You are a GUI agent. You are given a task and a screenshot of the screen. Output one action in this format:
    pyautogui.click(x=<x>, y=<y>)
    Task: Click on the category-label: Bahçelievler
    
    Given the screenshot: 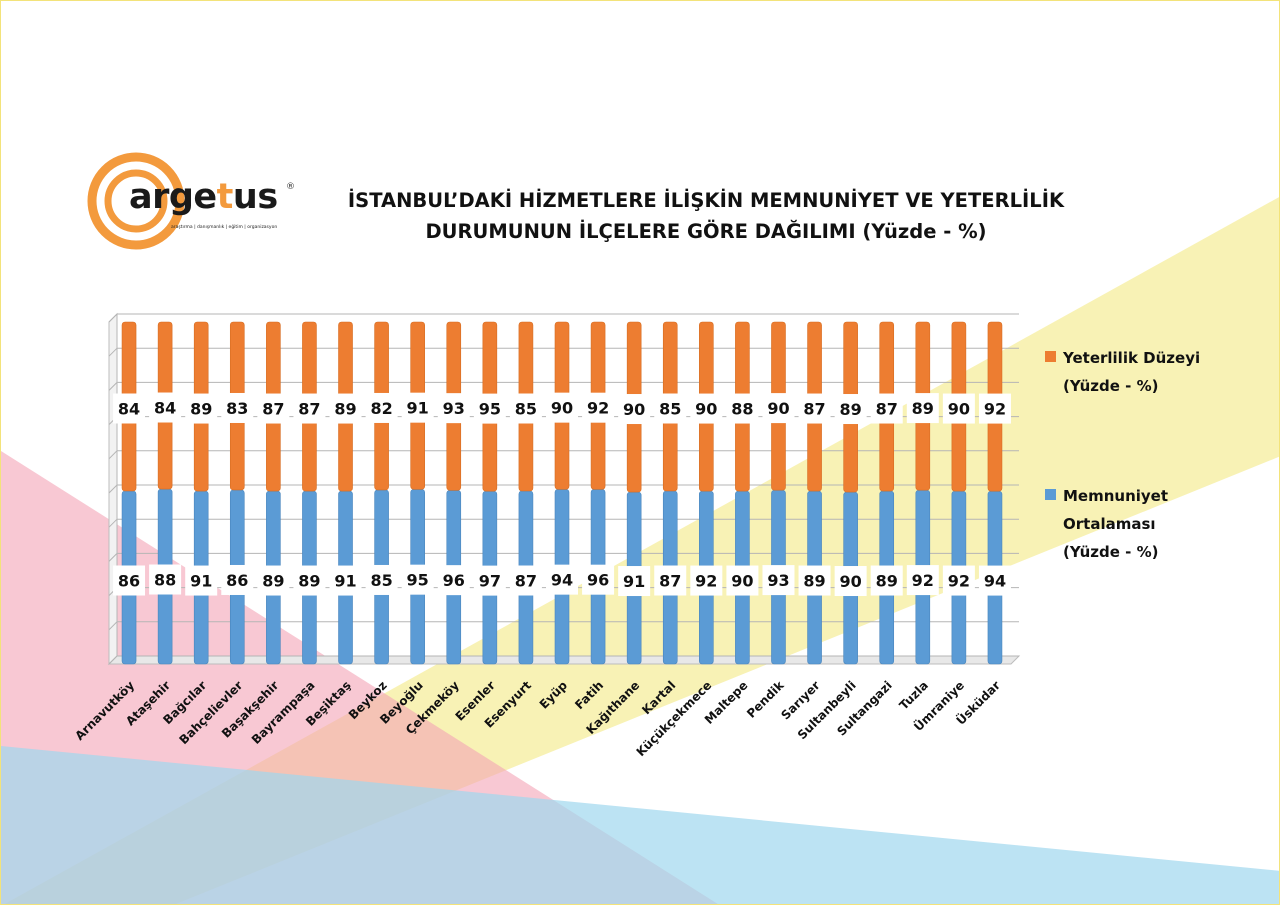 What is the action you would take?
    pyautogui.click(x=211, y=712)
    